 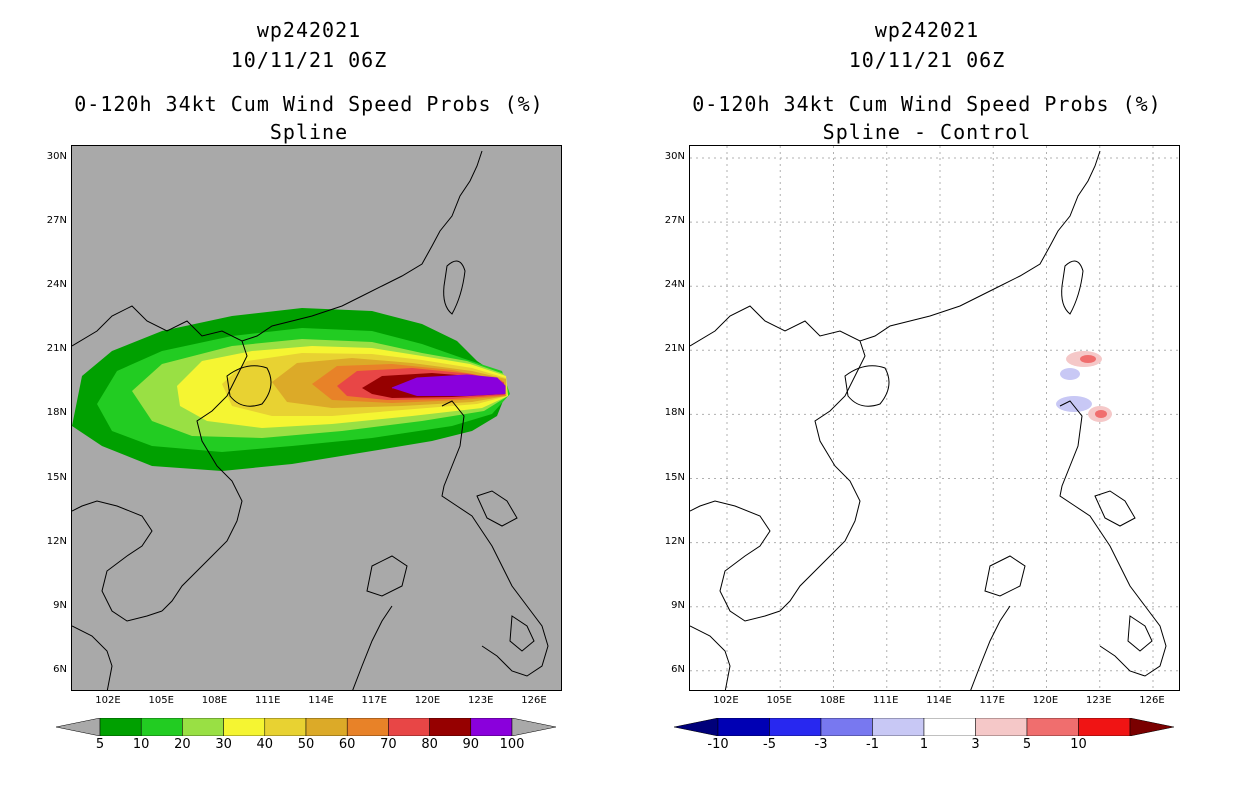 What do you see at coordinates (265, 744) in the screenshot?
I see `colorbar-label: 40` at bounding box center [265, 744].